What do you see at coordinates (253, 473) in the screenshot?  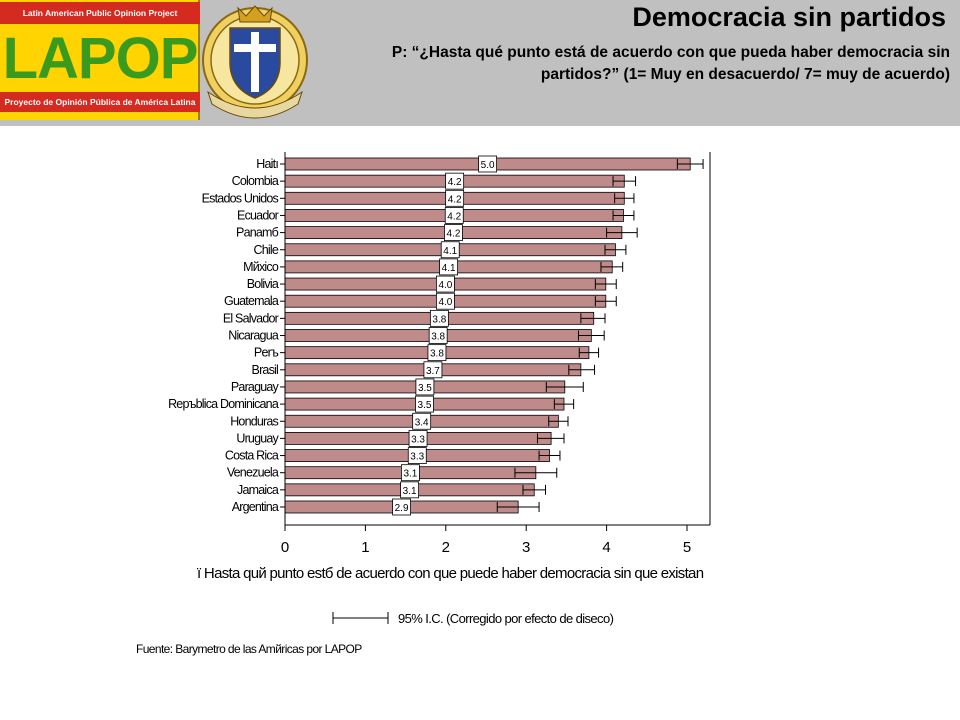 I see `category-label: Venezuela` at bounding box center [253, 473].